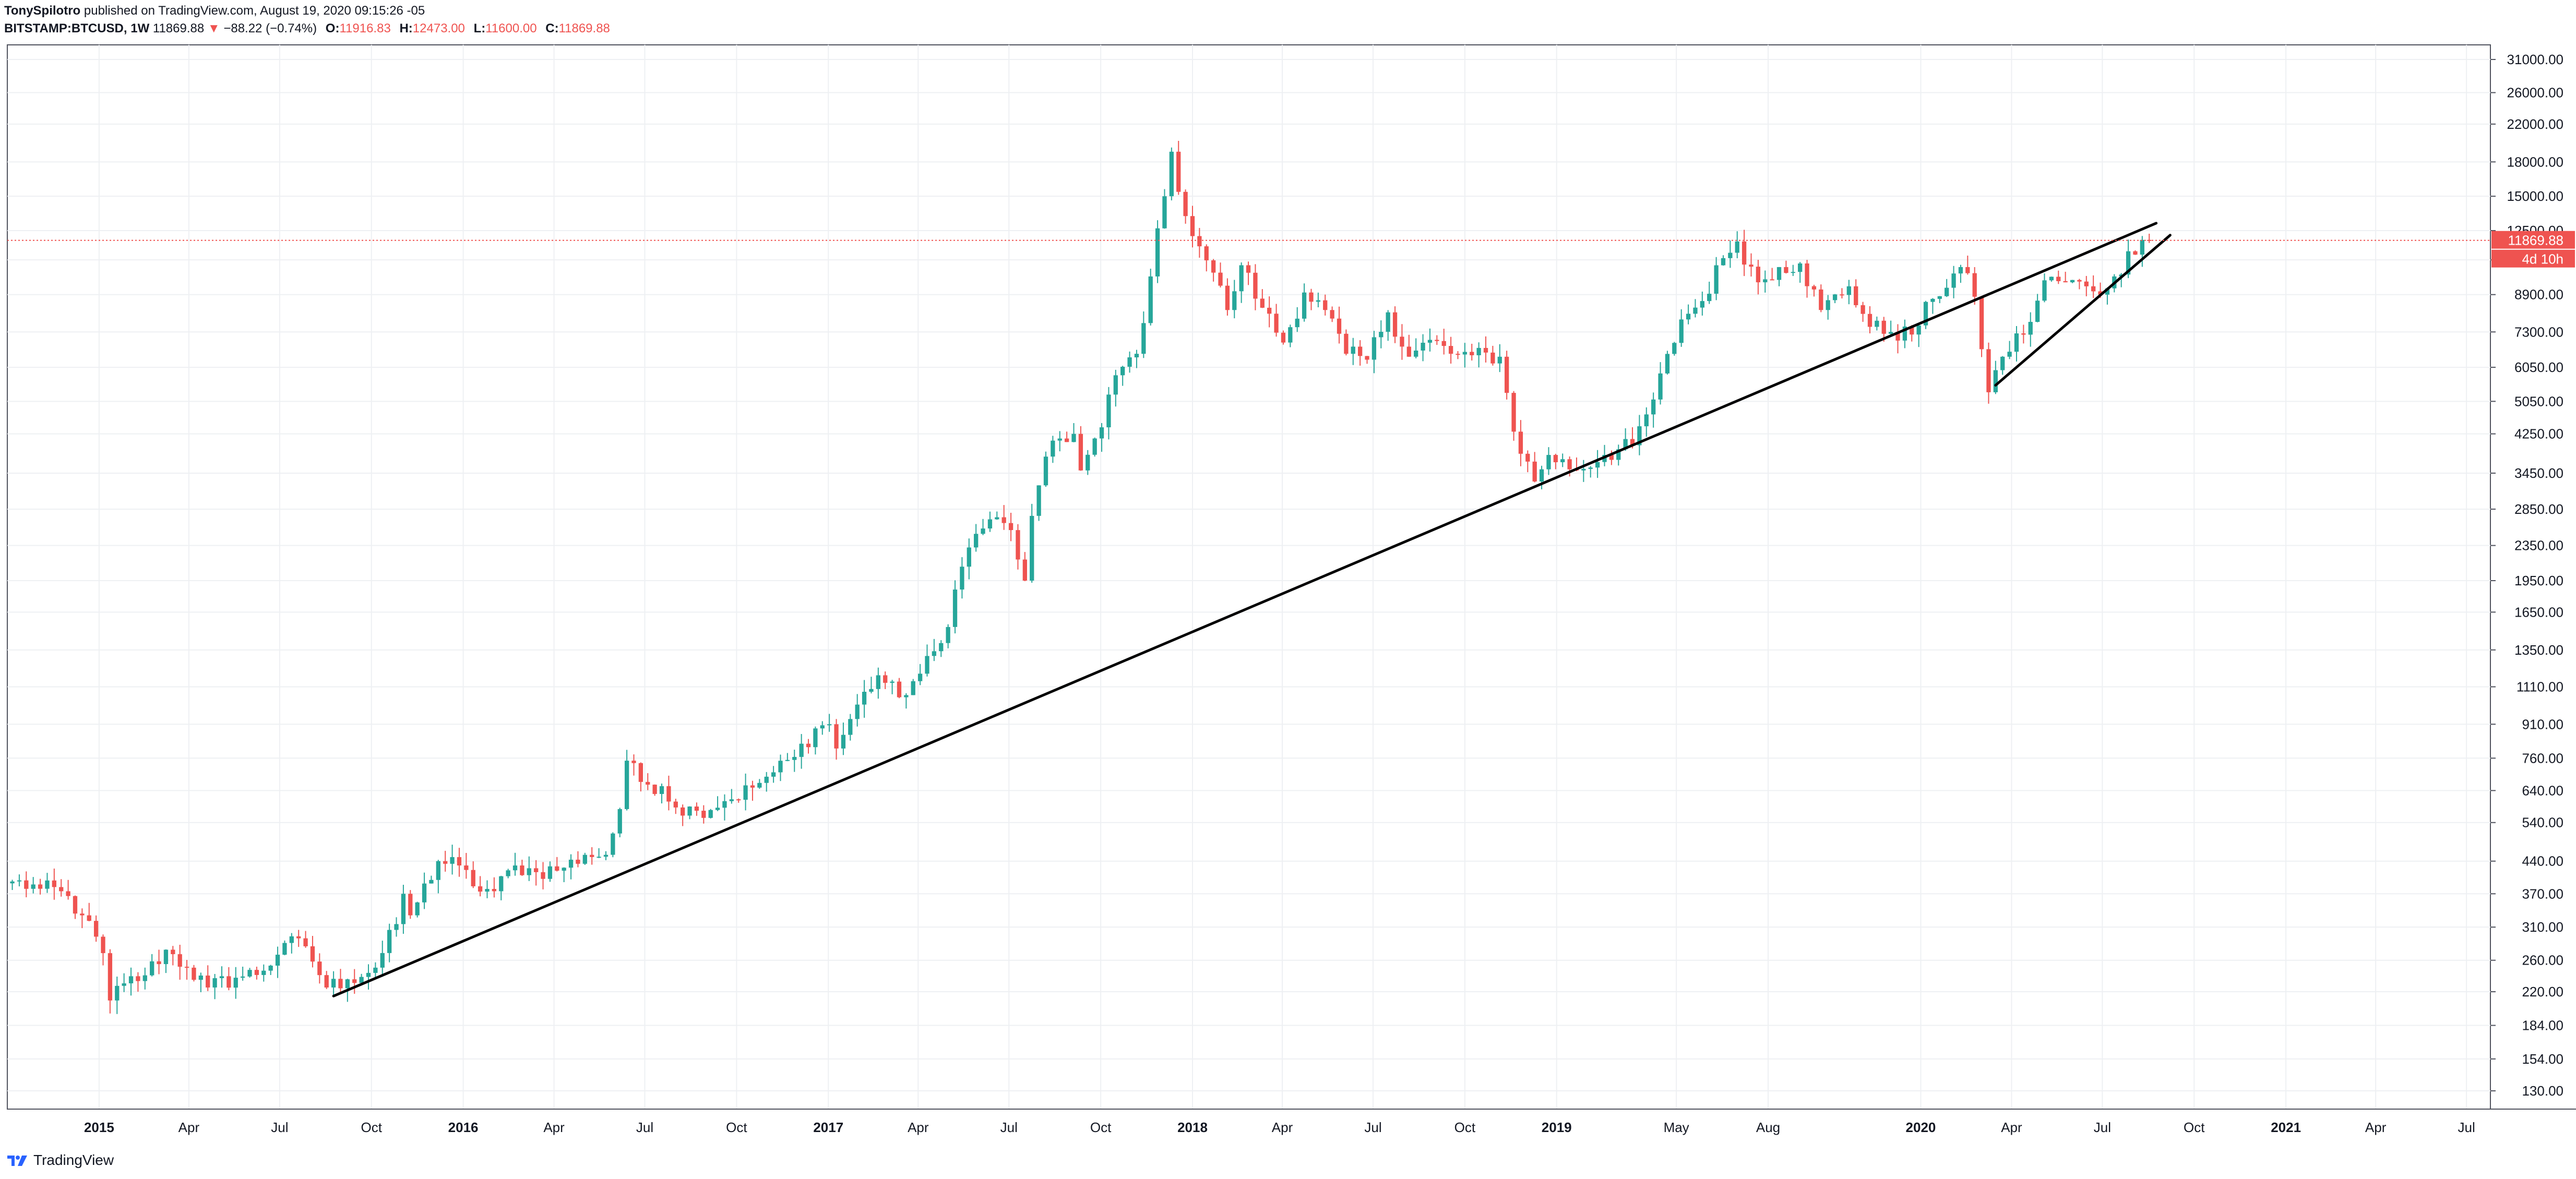 This screenshot has width=2576, height=1179. I want to click on price-tick-label: 220.00, so click(2543, 992).